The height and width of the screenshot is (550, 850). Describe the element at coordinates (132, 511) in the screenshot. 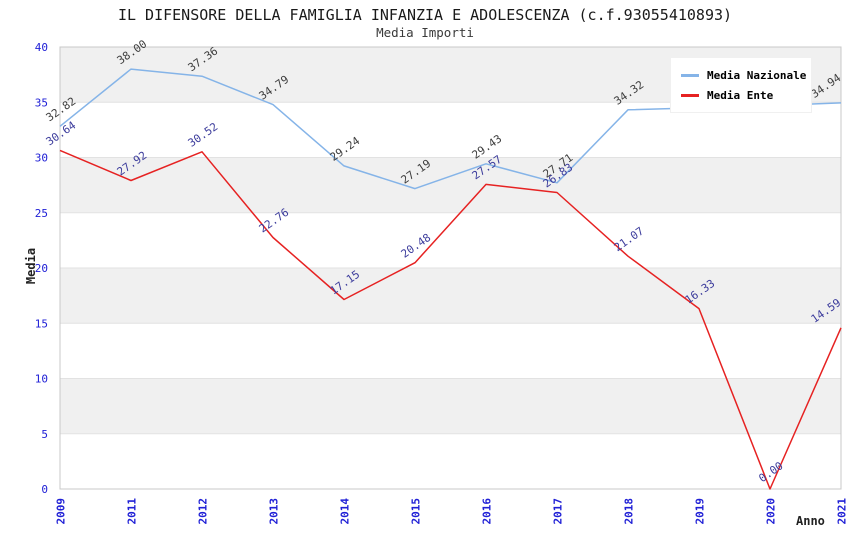

I see `x-tick-label: 2011` at that location.